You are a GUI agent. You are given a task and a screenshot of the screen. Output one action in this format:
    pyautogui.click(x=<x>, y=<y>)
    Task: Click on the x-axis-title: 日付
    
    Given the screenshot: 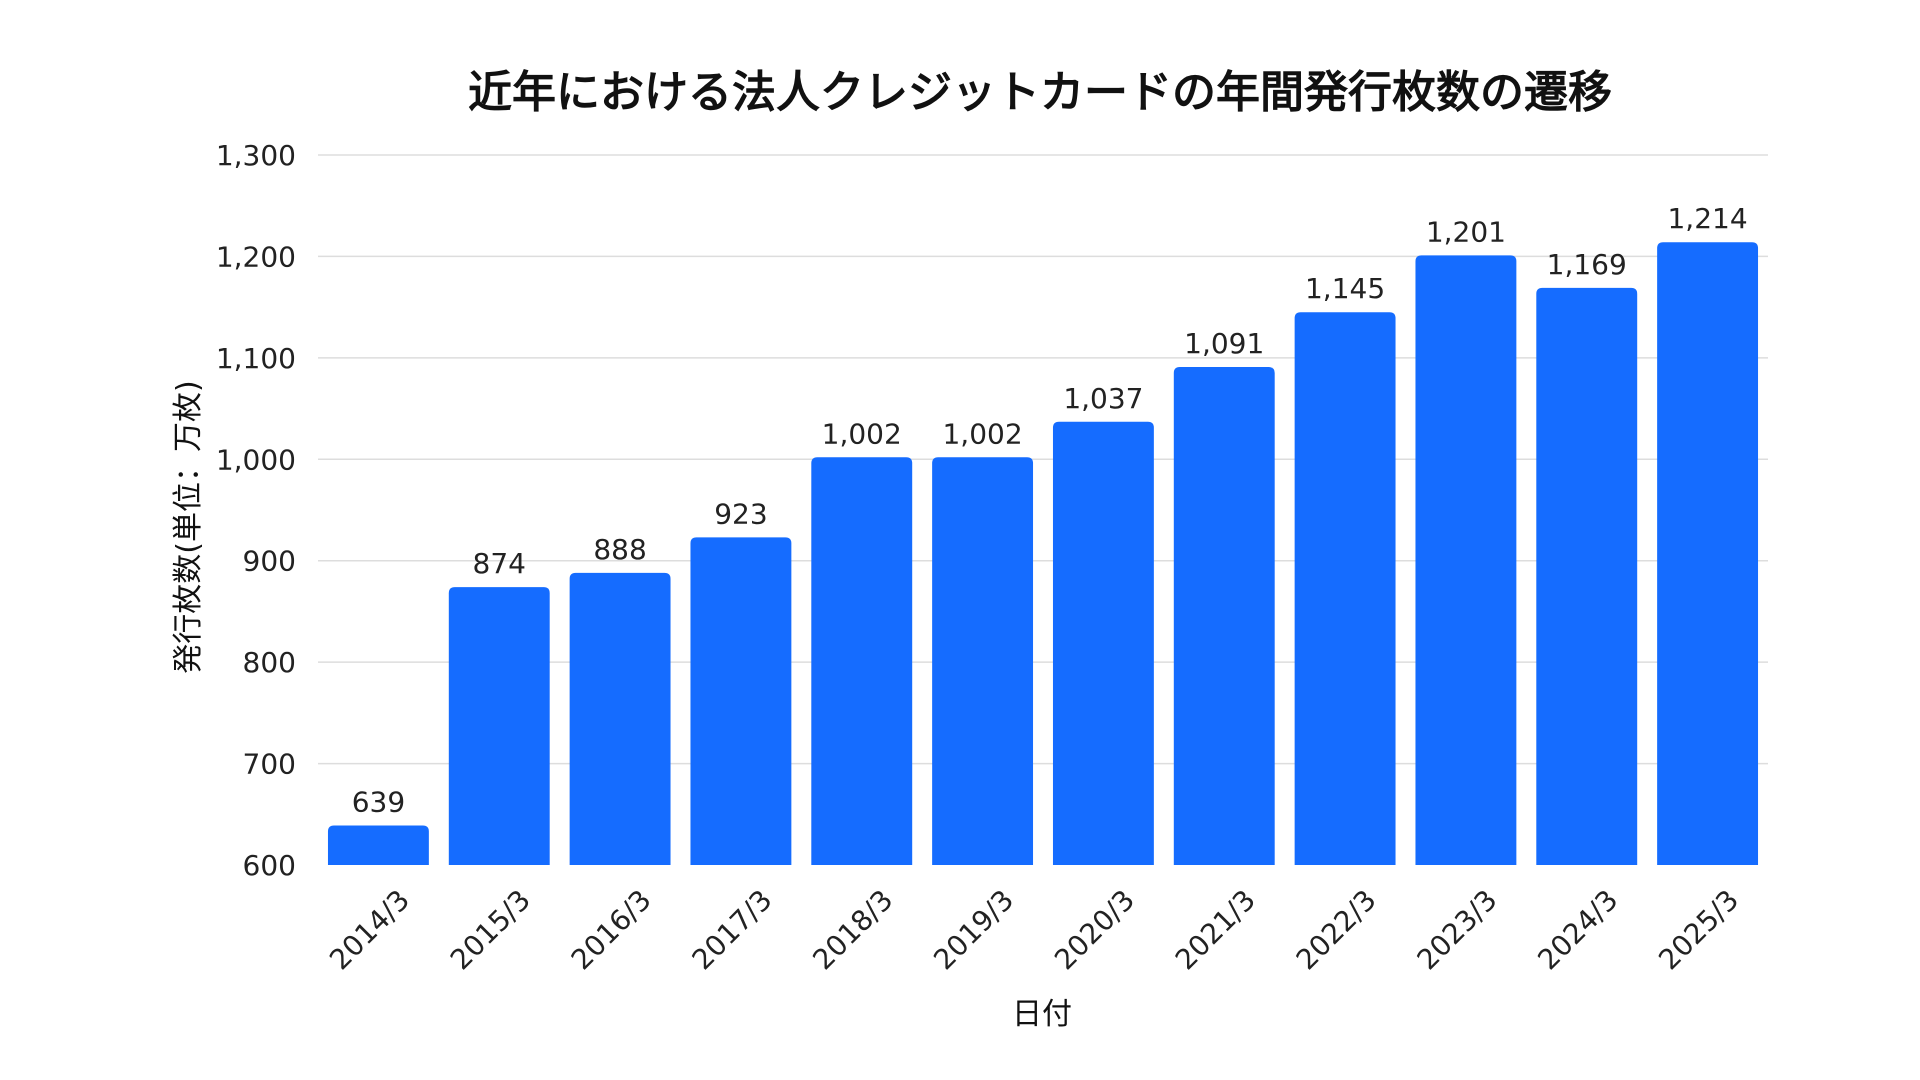 What is the action you would take?
    pyautogui.click(x=1042, y=1014)
    